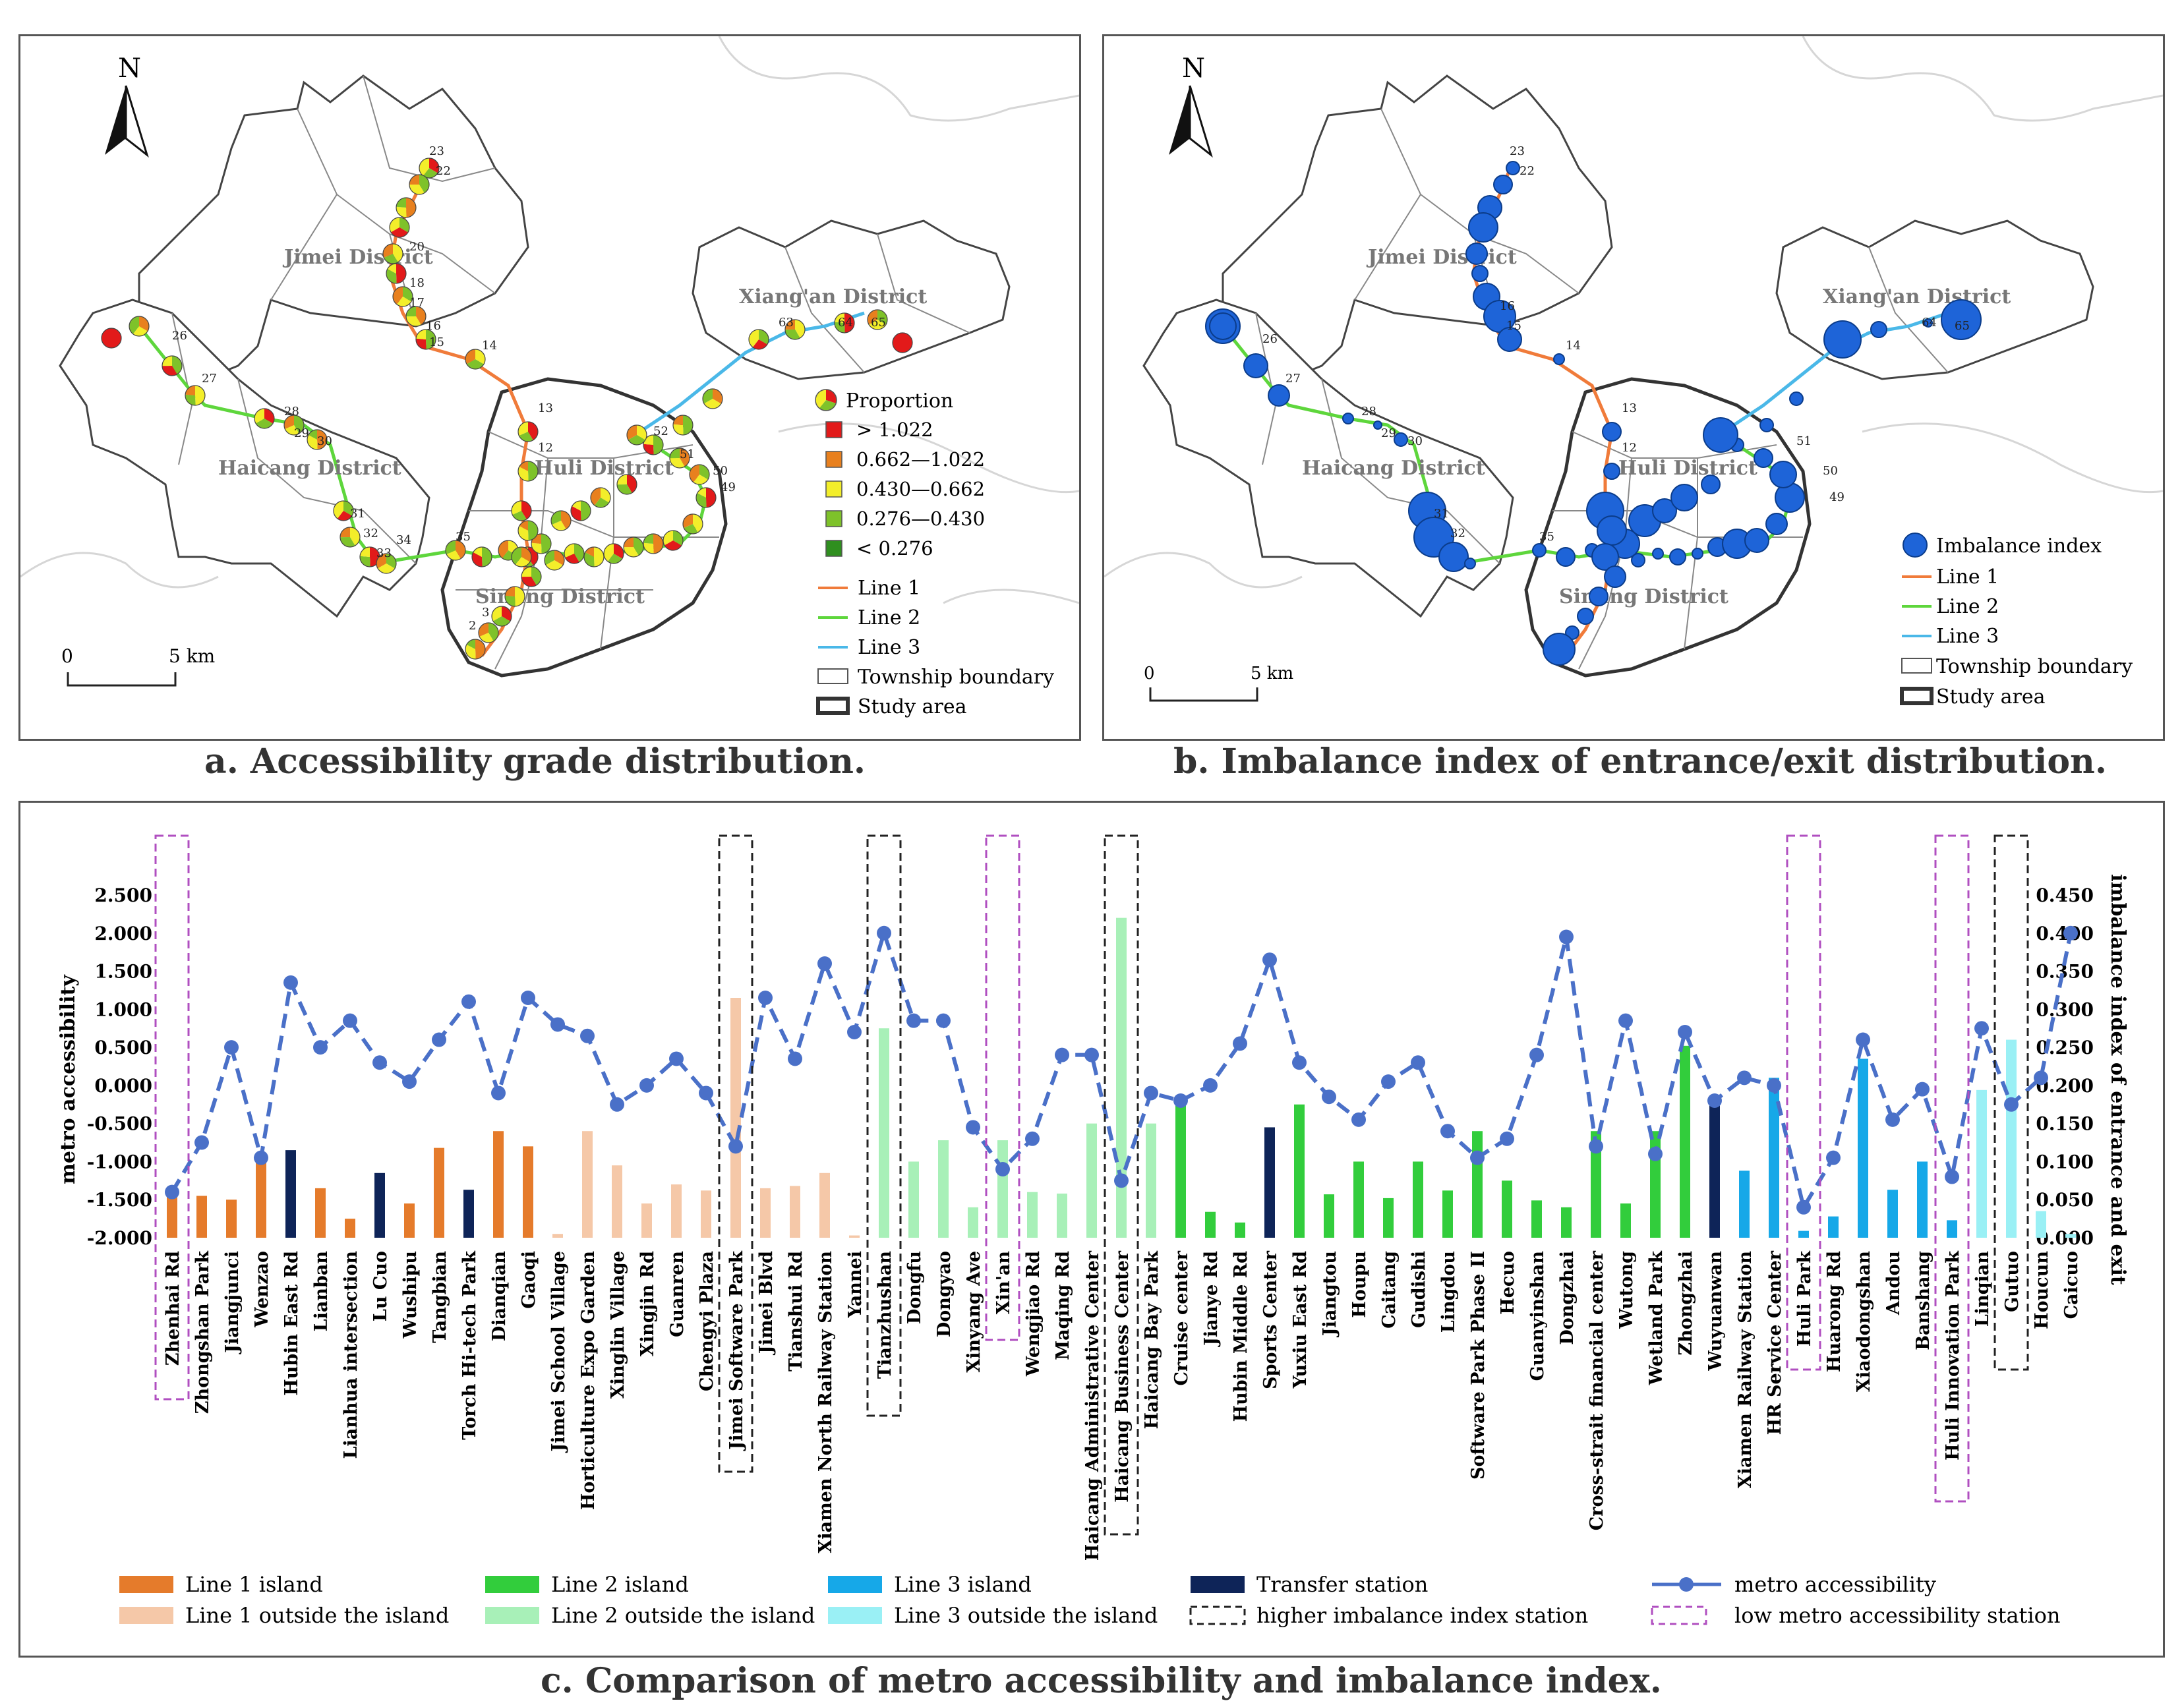  Describe the element at coordinates (1916, 666) in the screenshot. I see `legend-township-swatch` at that location.